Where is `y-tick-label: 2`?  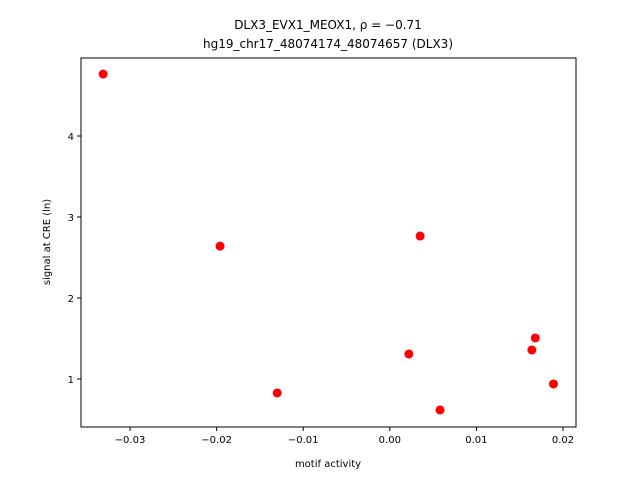
y-tick-label: 2 is located at coordinates (71, 299).